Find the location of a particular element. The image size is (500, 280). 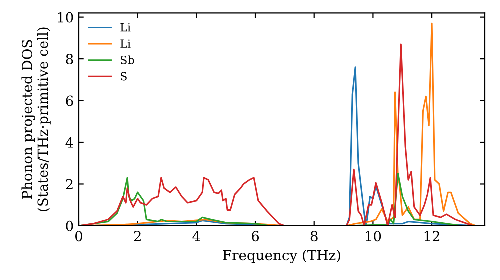

x-tick-label: 4 is located at coordinates (196, 236).